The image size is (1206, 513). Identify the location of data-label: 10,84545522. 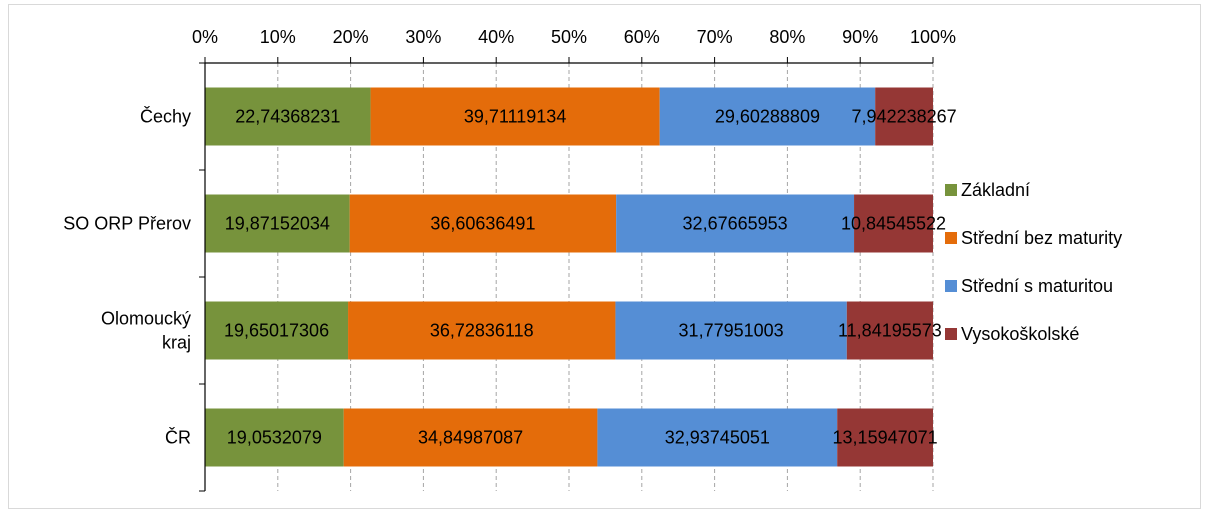
(893, 224).